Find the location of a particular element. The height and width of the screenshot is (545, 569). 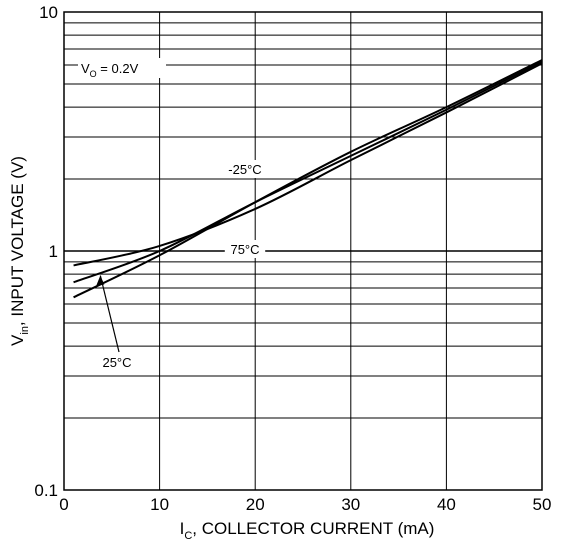

condition-label: VO = 0.2V is located at coordinates (122, 68).